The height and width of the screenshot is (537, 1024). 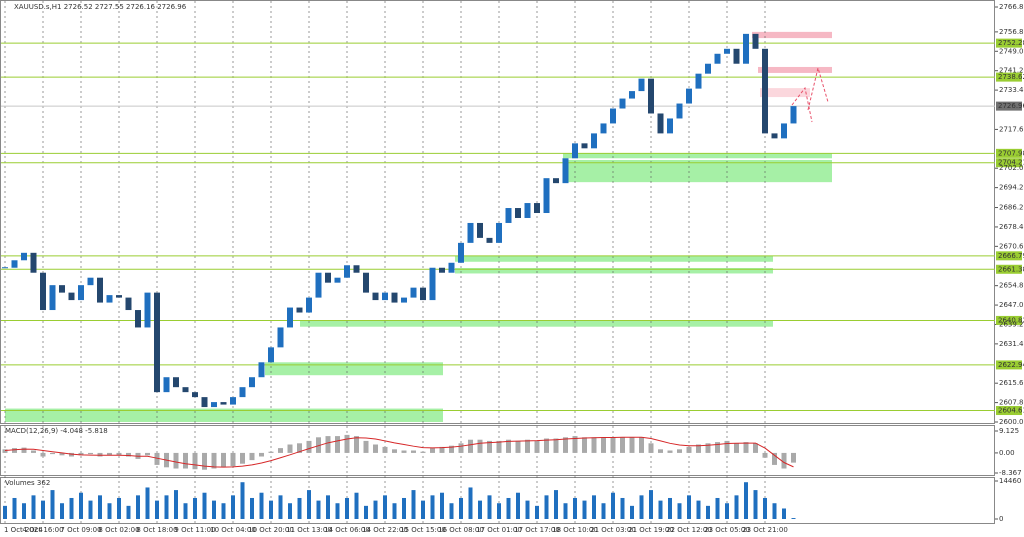 I want to click on level-label: 2604.61, so click(x=1011, y=411).